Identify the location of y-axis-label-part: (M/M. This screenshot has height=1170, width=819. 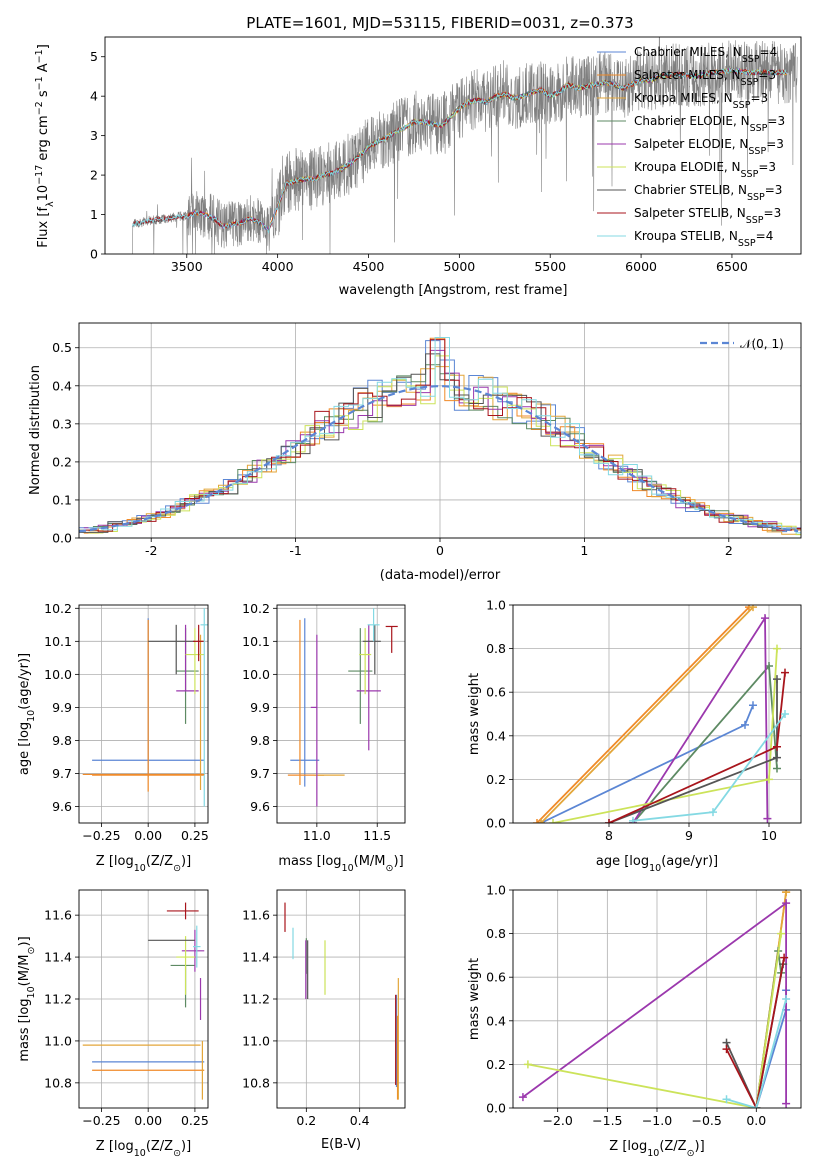
(24, 970).